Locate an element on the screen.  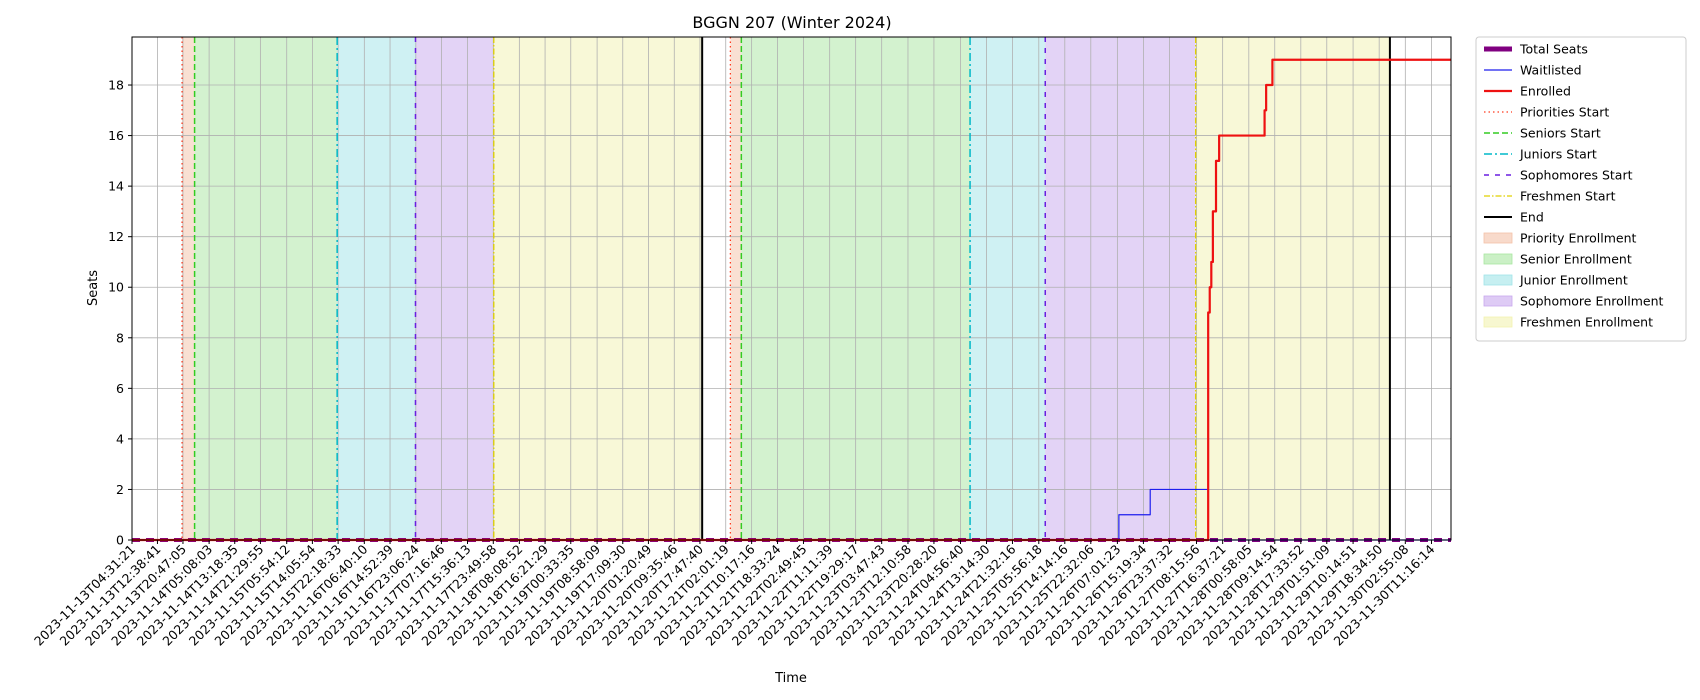
y-tick-label: 14 is located at coordinates (116, 186).